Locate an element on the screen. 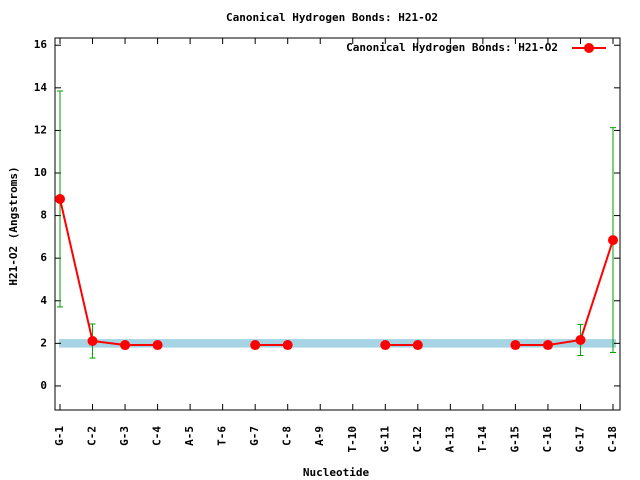 The width and height of the screenshot is (640, 480). y-tick-label: 6 is located at coordinates (43, 257).